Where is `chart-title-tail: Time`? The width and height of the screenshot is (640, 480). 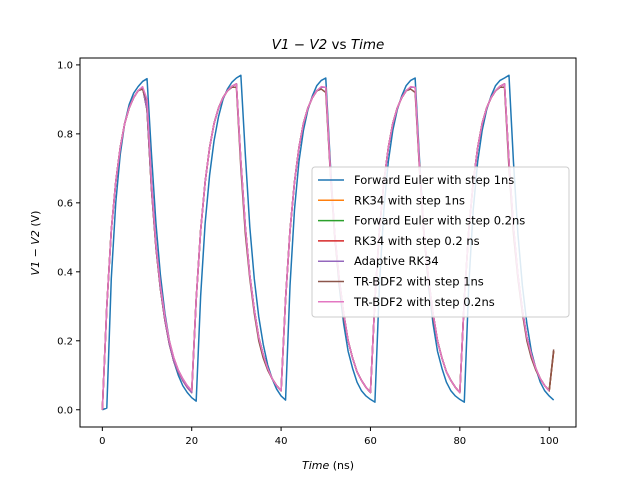 chart-title-tail: Time is located at coordinates (367, 45).